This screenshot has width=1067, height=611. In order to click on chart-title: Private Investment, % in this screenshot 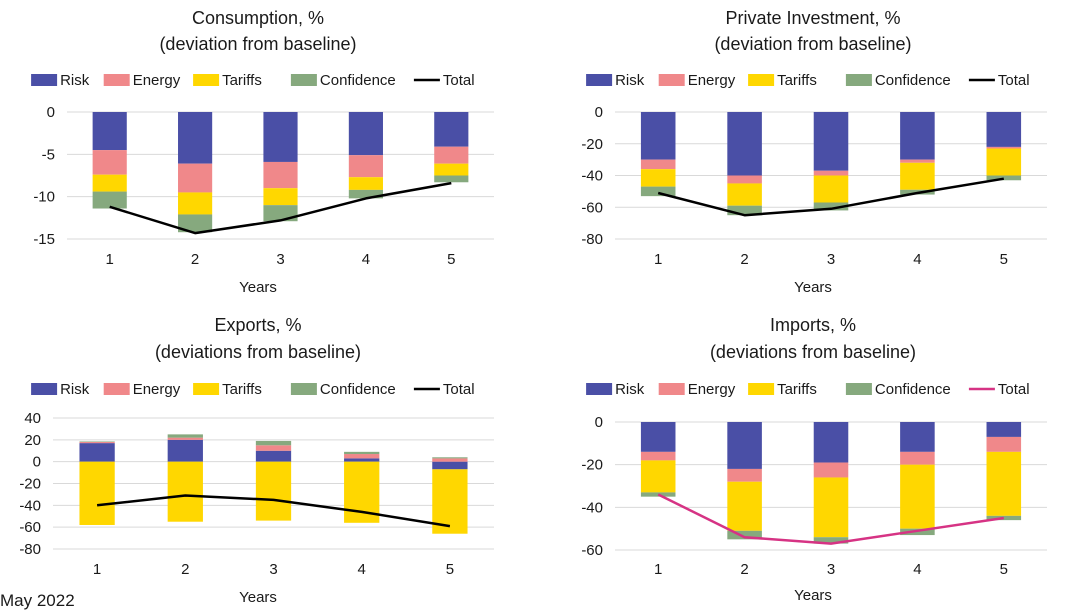, I will do `click(812, 18)`.